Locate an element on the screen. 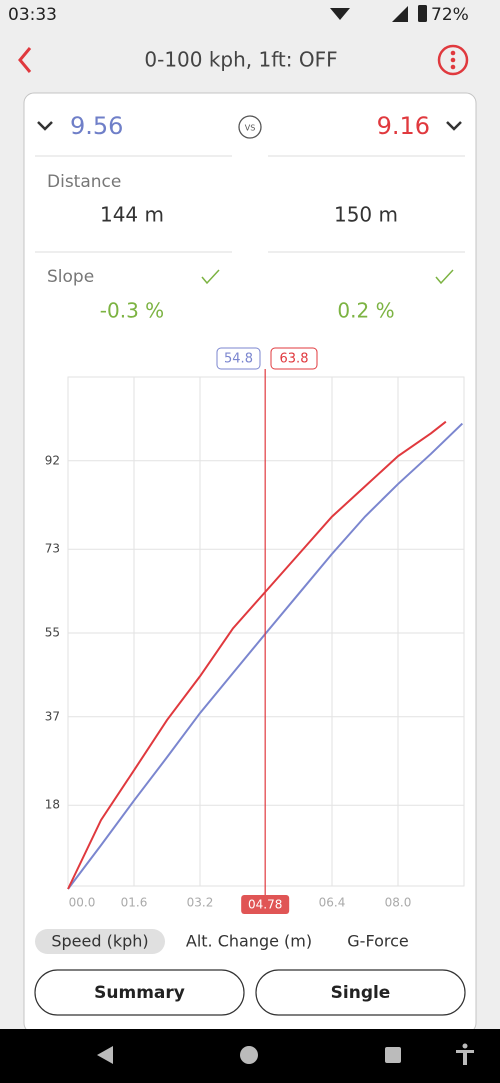  summary-button is located at coordinates (139, 992).